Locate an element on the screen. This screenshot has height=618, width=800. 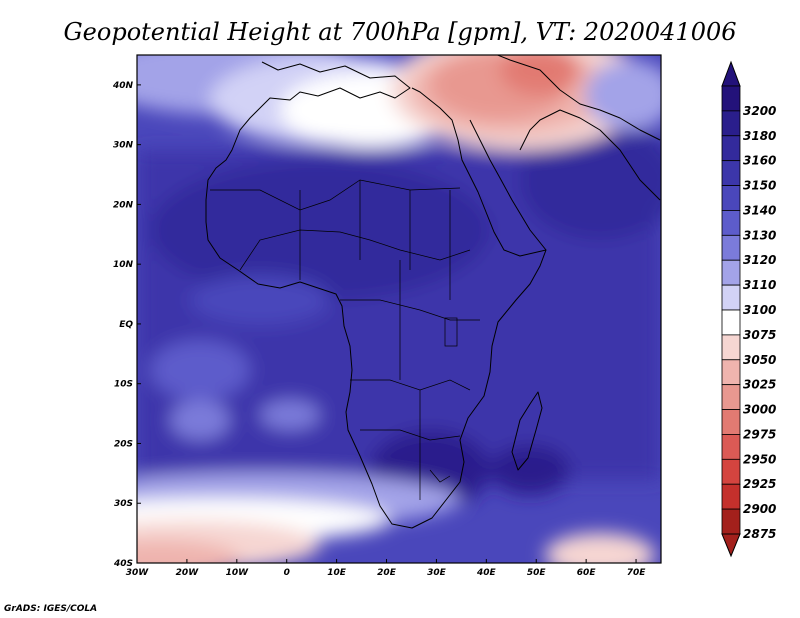
credit-label: GrADS: IGES/COLA is located at coordinates (50, 609).